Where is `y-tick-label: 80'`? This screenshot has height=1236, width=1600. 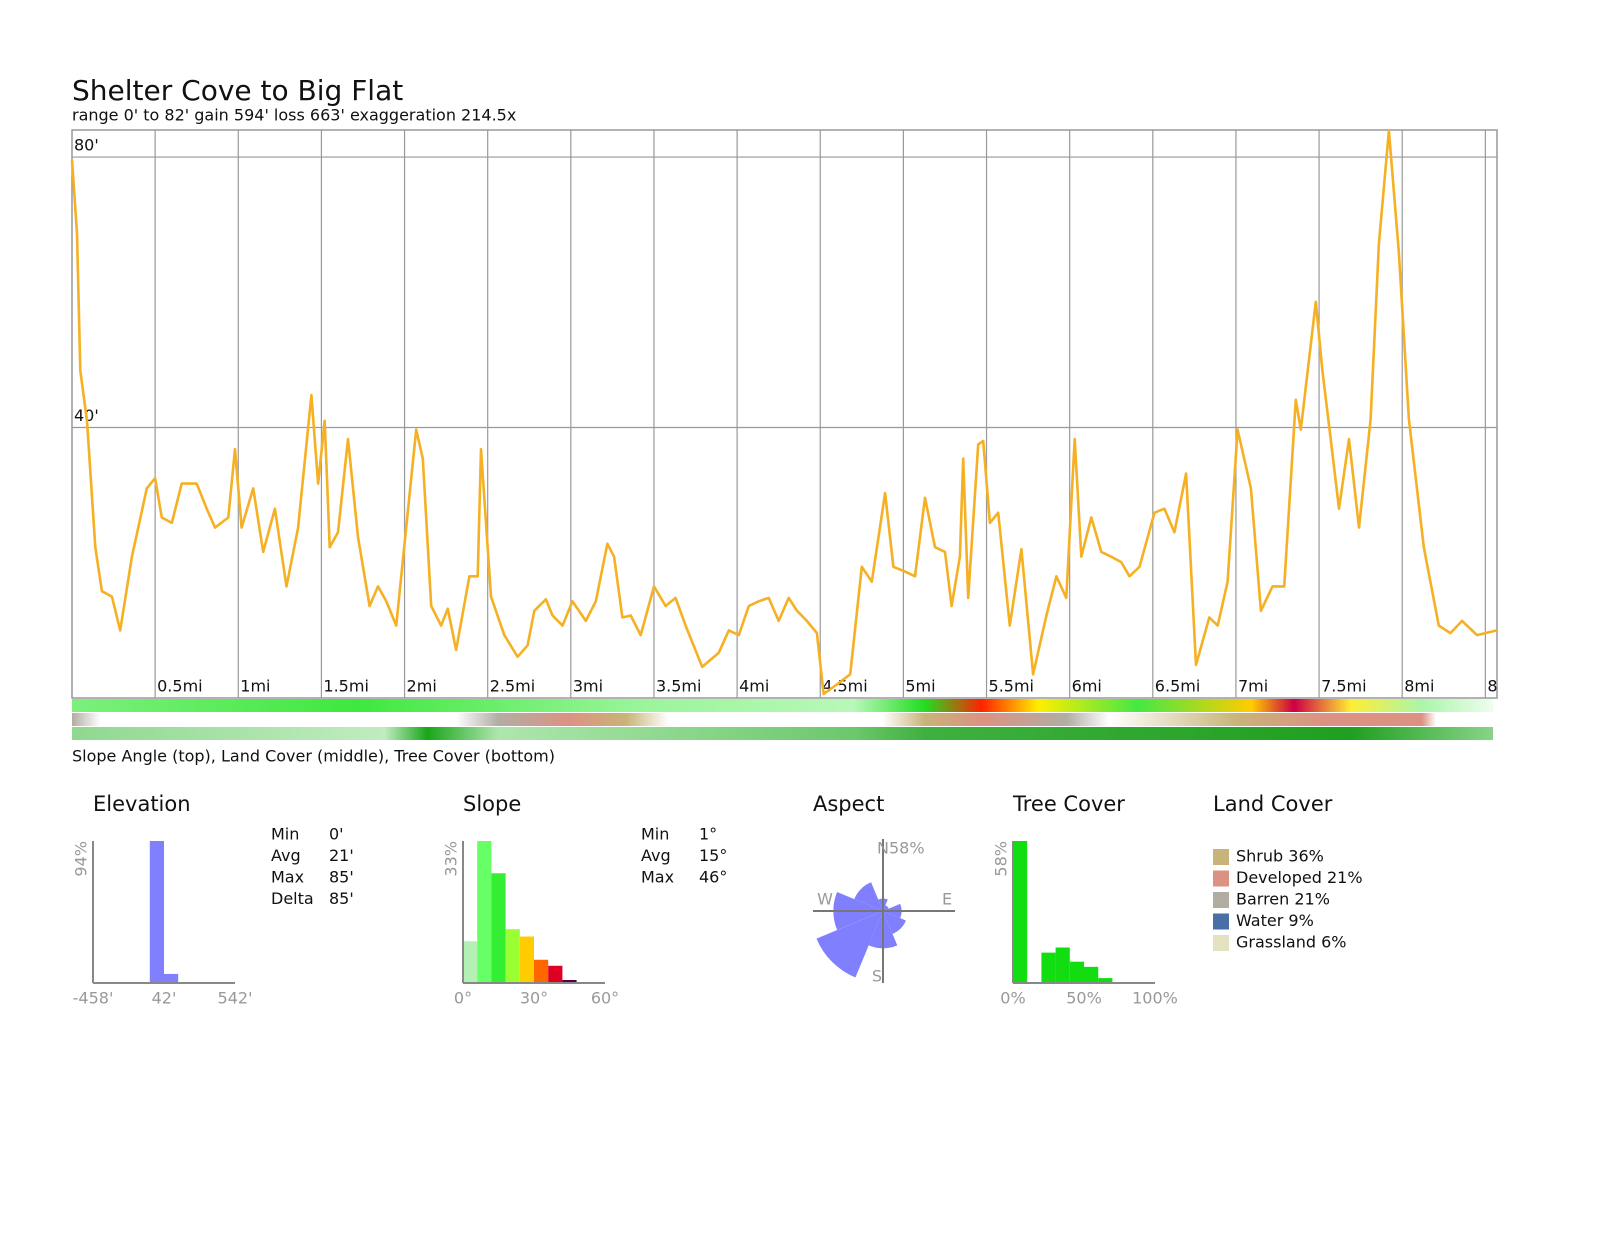
y-tick-label: 80' is located at coordinates (86, 145).